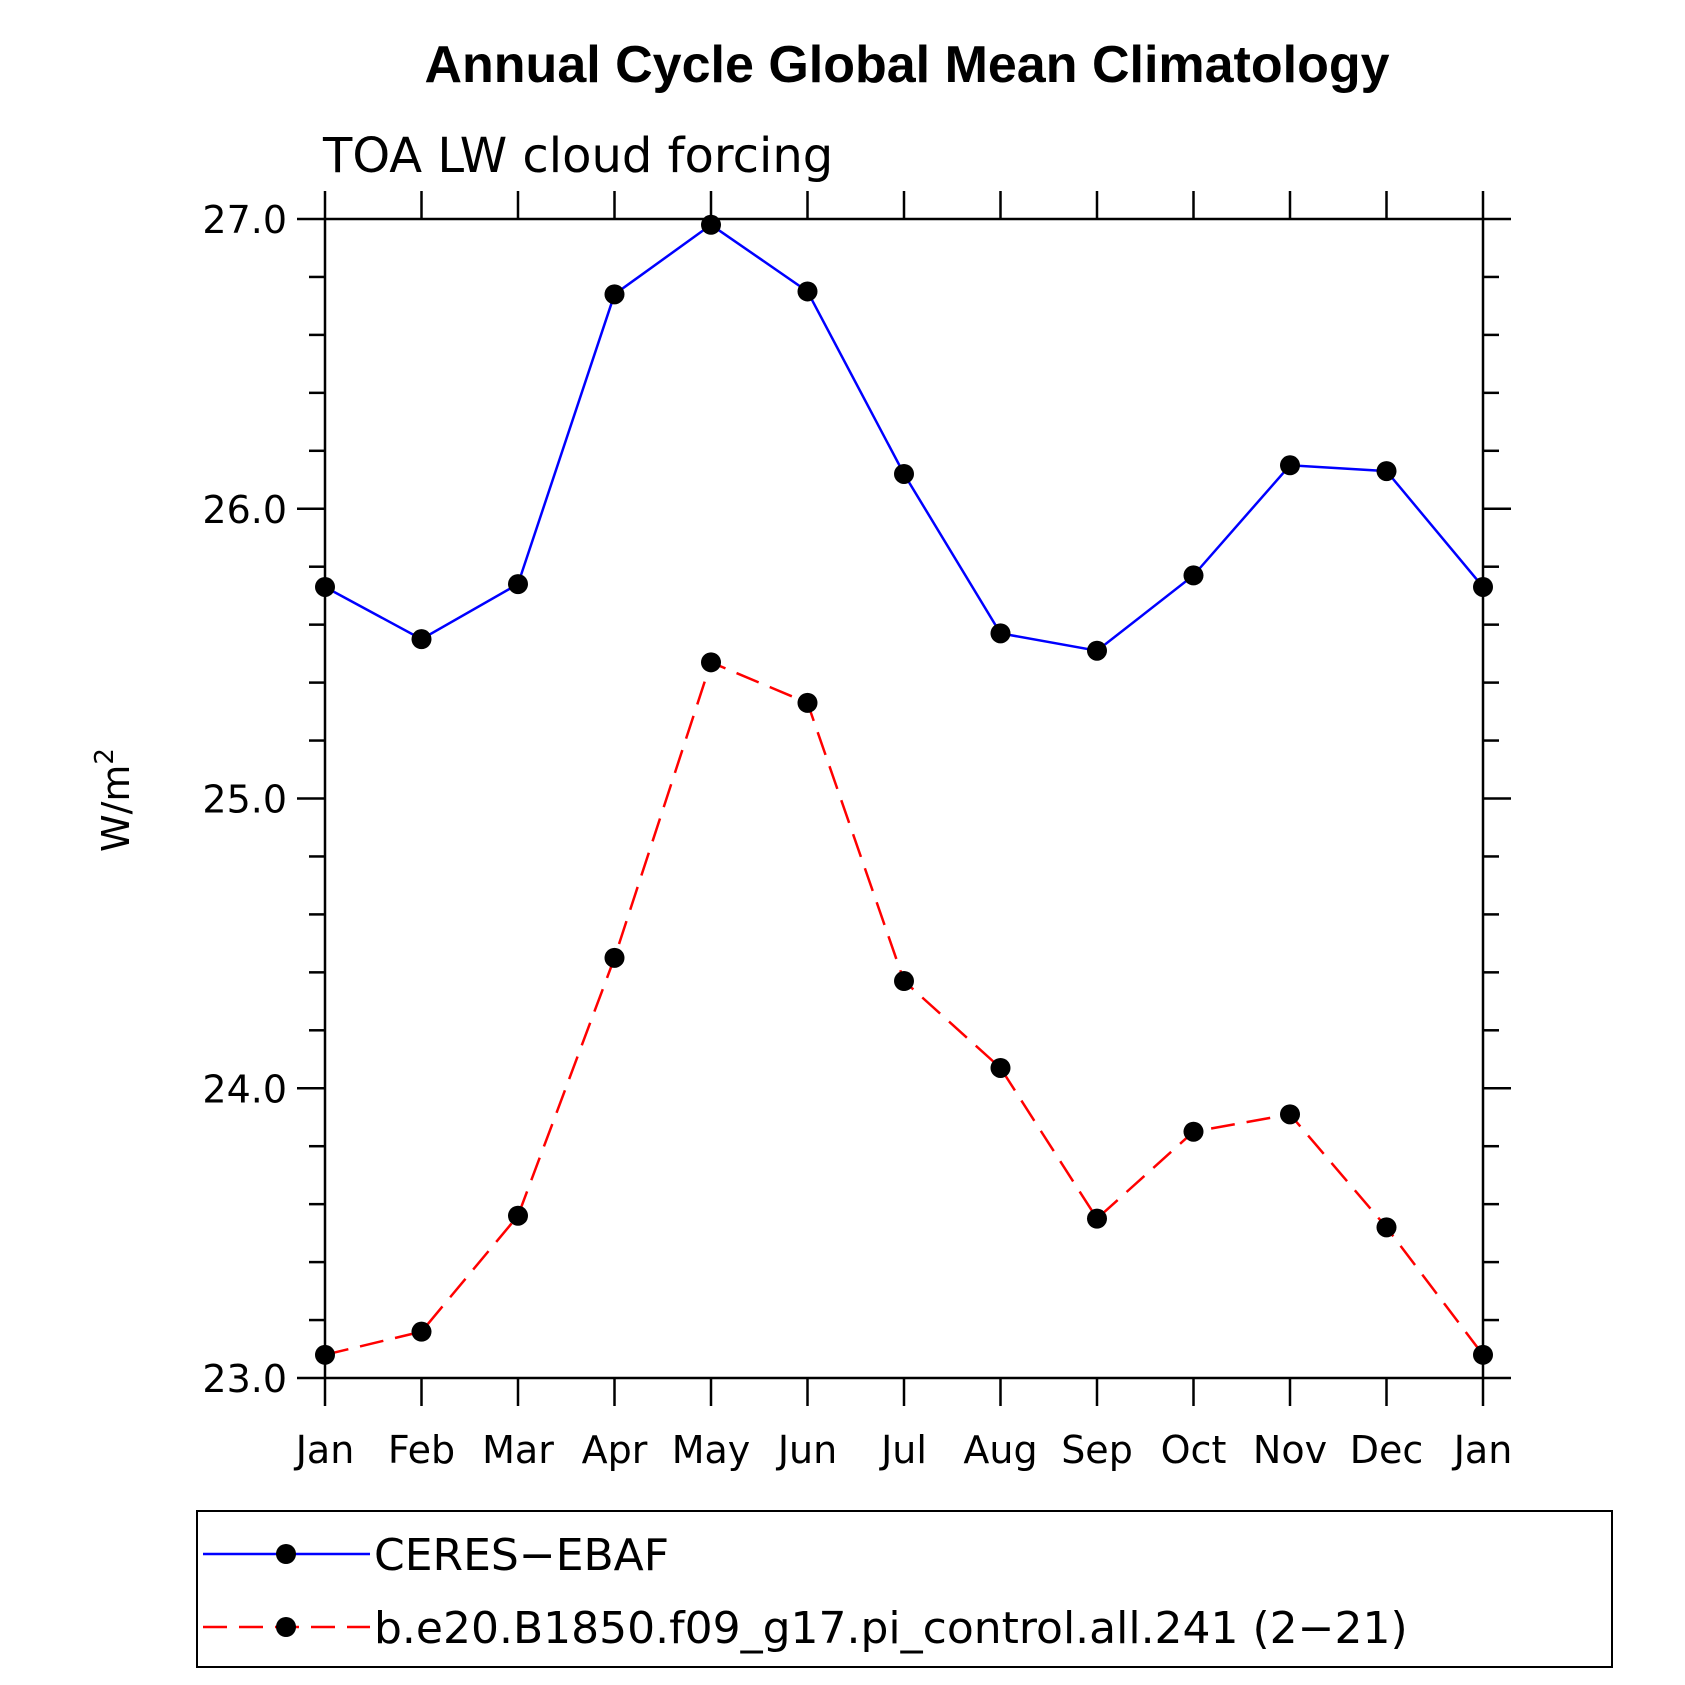 This screenshot has height=1685, width=1685. I want to click on x-tick-label: Sep, so click(1097, 1450).